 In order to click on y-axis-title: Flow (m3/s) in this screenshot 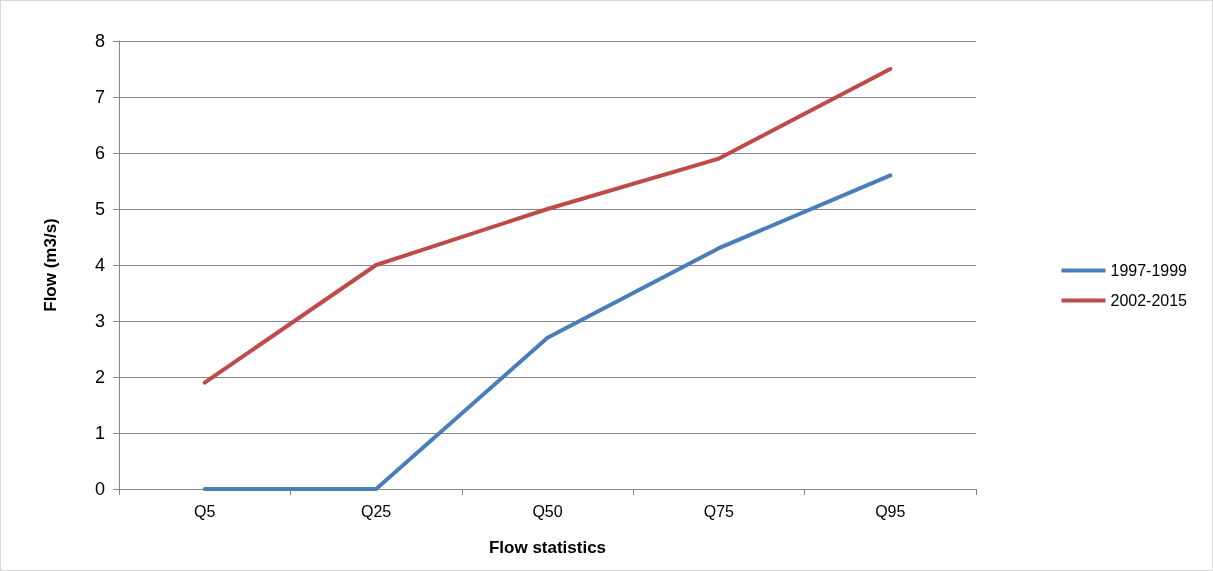, I will do `click(50, 265)`.